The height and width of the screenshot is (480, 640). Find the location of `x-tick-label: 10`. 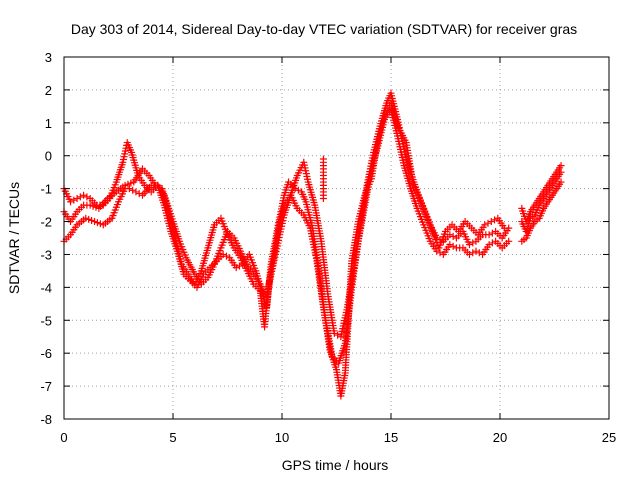

x-tick-label: 10 is located at coordinates (282, 437).